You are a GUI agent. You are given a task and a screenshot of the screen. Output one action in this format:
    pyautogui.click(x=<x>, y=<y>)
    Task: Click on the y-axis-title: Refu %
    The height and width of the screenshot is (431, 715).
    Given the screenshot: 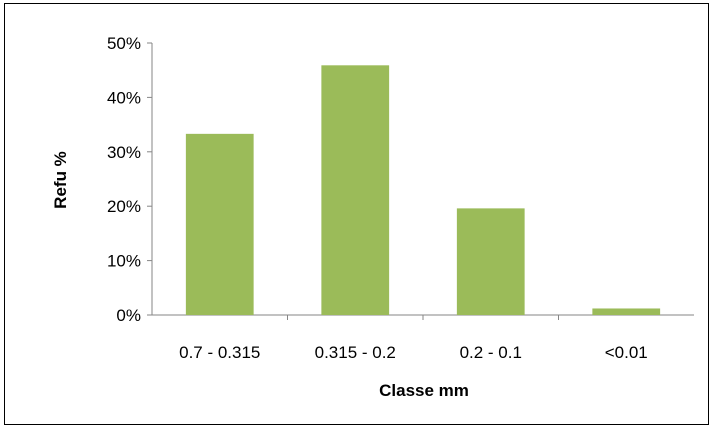 What is the action you would take?
    pyautogui.click(x=60, y=180)
    